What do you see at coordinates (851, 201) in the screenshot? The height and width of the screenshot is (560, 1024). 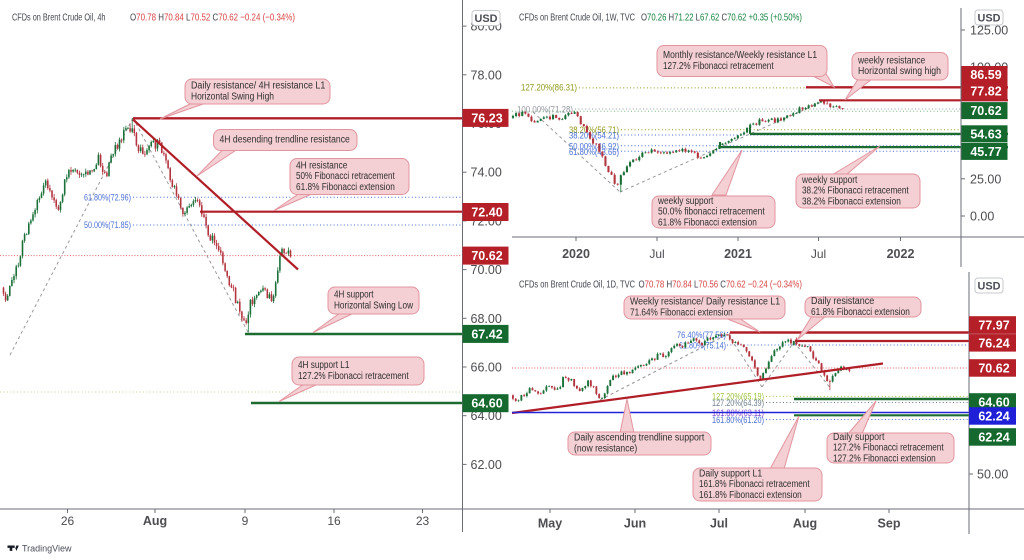 I see `svg-text: 38.2% Fibonacci extension` at bounding box center [851, 201].